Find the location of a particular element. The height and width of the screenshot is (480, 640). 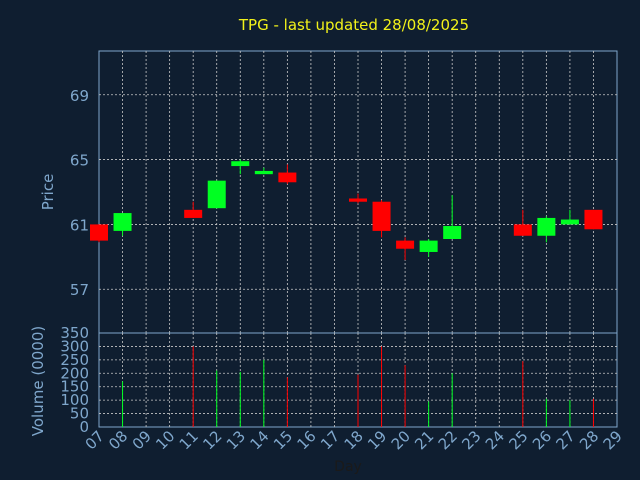

volume-axis-label: Volume (0000) is located at coordinates (38, 381).